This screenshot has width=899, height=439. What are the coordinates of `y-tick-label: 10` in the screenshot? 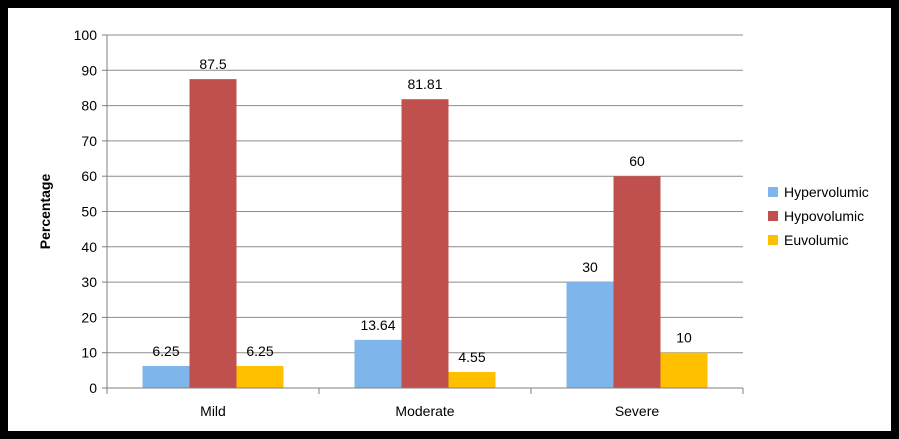 It's located at (89, 353).